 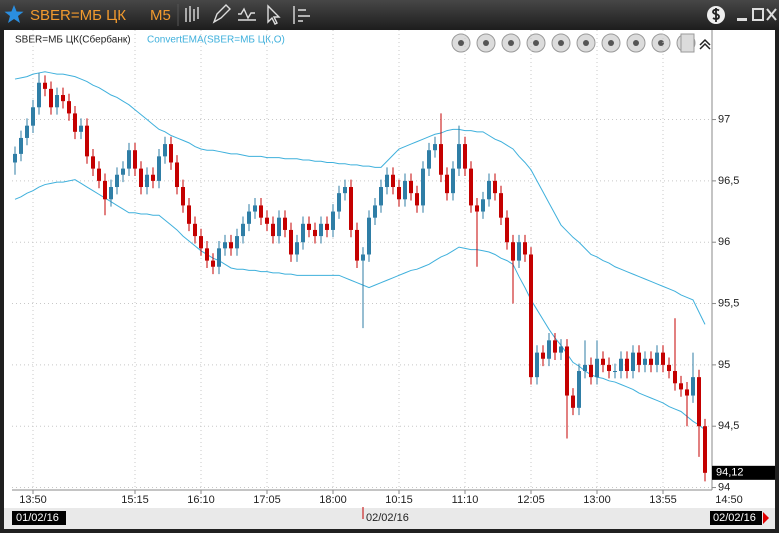 I want to click on x-tick-label: 17:05, so click(x=267, y=500).